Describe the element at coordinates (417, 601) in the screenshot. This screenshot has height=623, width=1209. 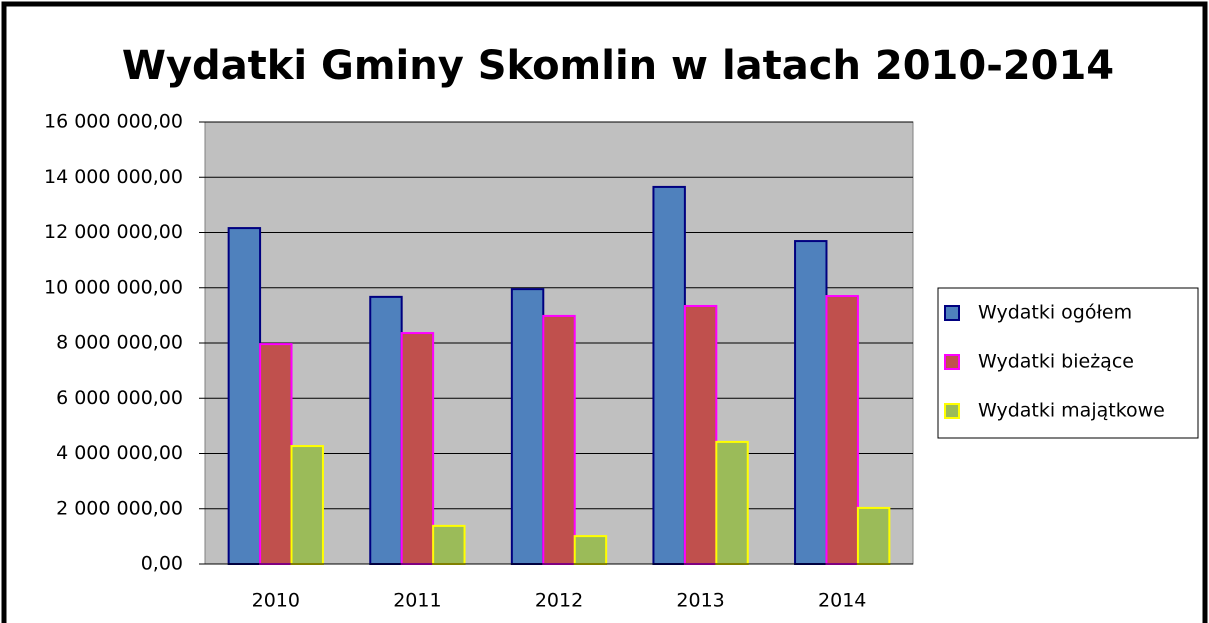
I see `x-tick-label: 2011` at that location.